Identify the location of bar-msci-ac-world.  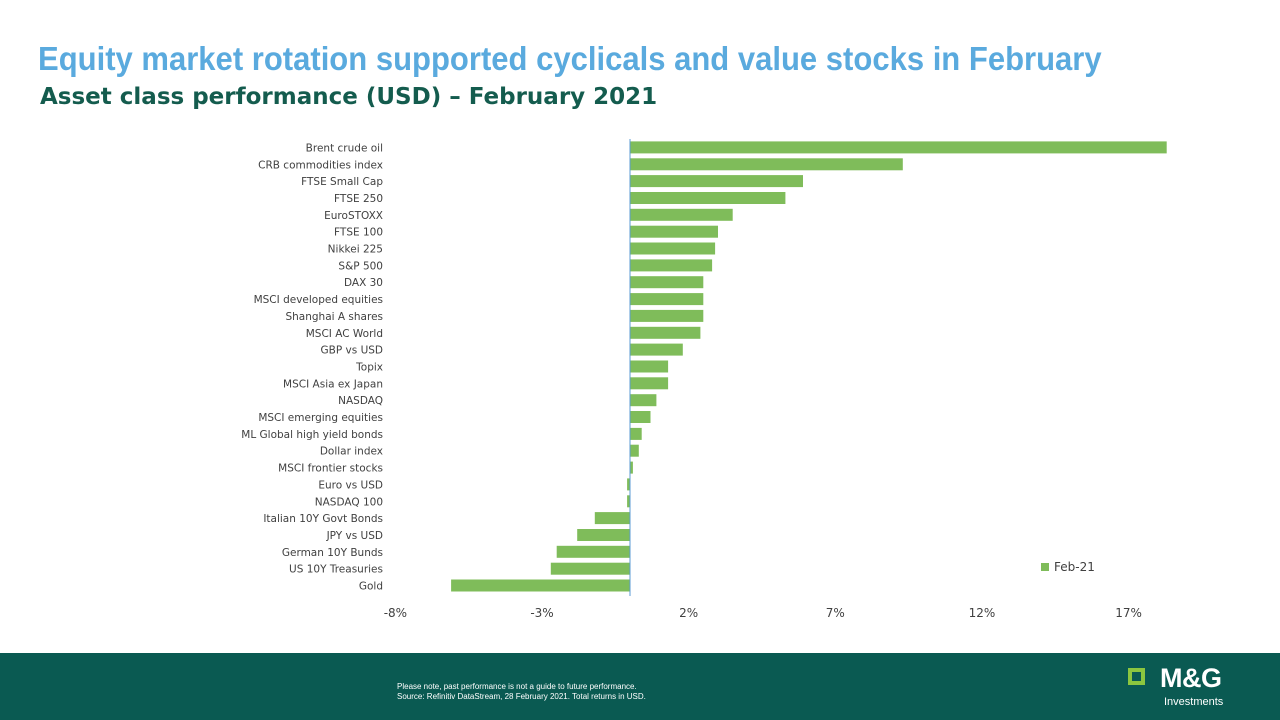
(665, 332).